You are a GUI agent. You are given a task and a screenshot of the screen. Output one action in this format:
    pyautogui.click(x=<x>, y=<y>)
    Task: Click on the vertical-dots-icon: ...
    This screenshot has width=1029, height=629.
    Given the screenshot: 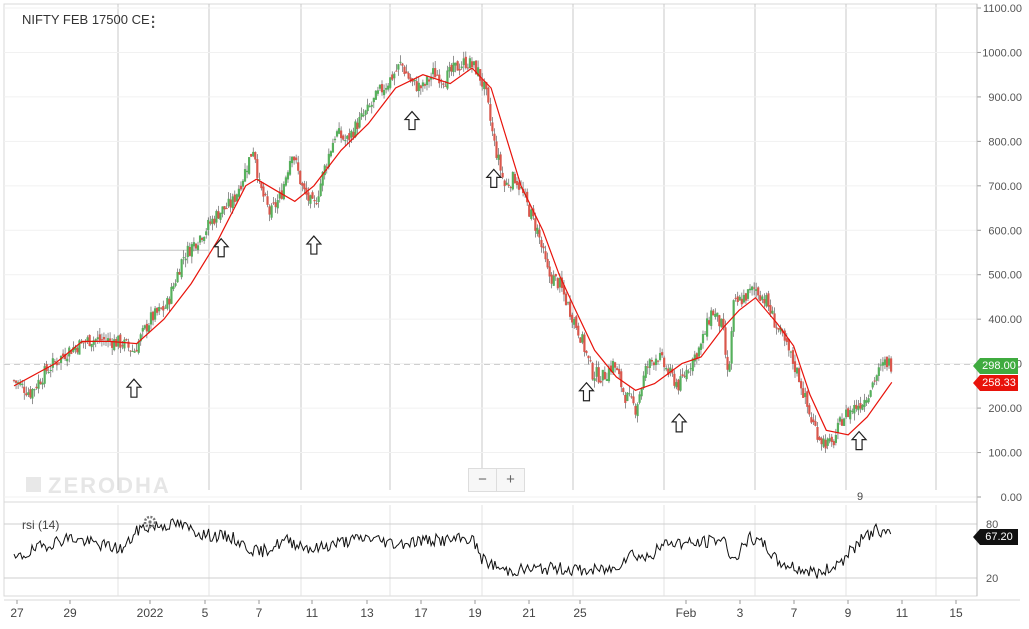 What is the action you would take?
    pyautogui.click(x=153, y=18)
    